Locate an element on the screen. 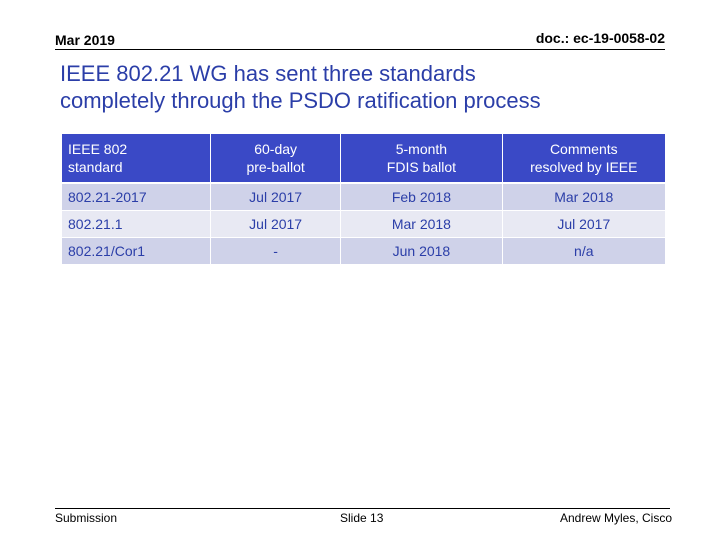 Image resolution: width=720 pixels, height=540 pixels. cell-standard: 802.21/Cor1 is located at coordinates (136, 251).